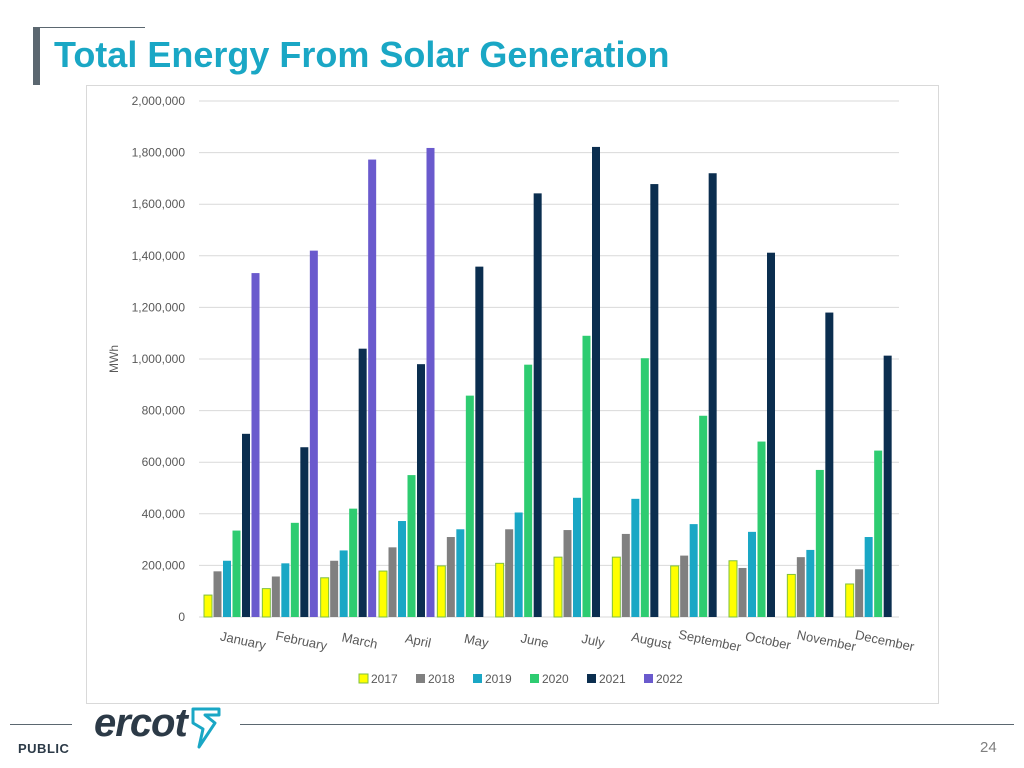 This screenshot has width=1024, height=768. What do you see at coordinates (710, 641) in the screenshot?
I see `x-tick-label: September` at bounding box center [710, 641].